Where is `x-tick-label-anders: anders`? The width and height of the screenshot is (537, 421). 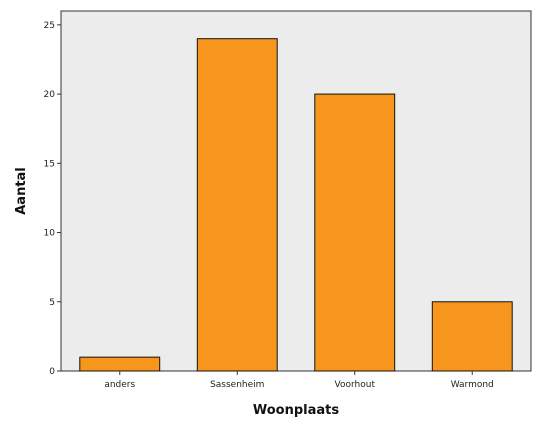 x-tick-label-anders: anders is located at coordinates (119, 385).